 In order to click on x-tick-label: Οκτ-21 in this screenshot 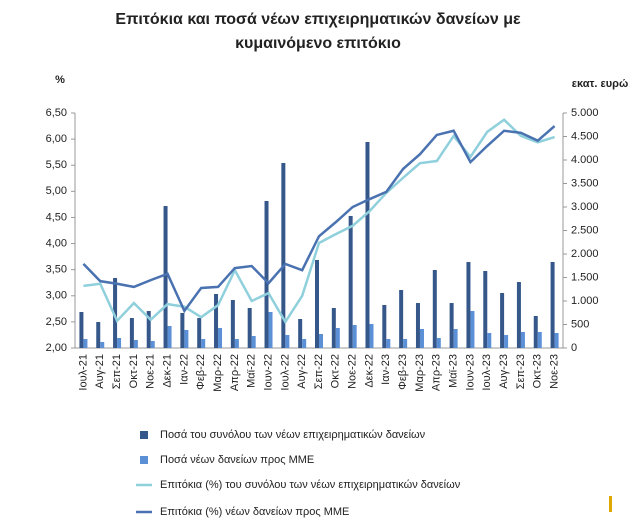, I will do `click(134, 371)`.